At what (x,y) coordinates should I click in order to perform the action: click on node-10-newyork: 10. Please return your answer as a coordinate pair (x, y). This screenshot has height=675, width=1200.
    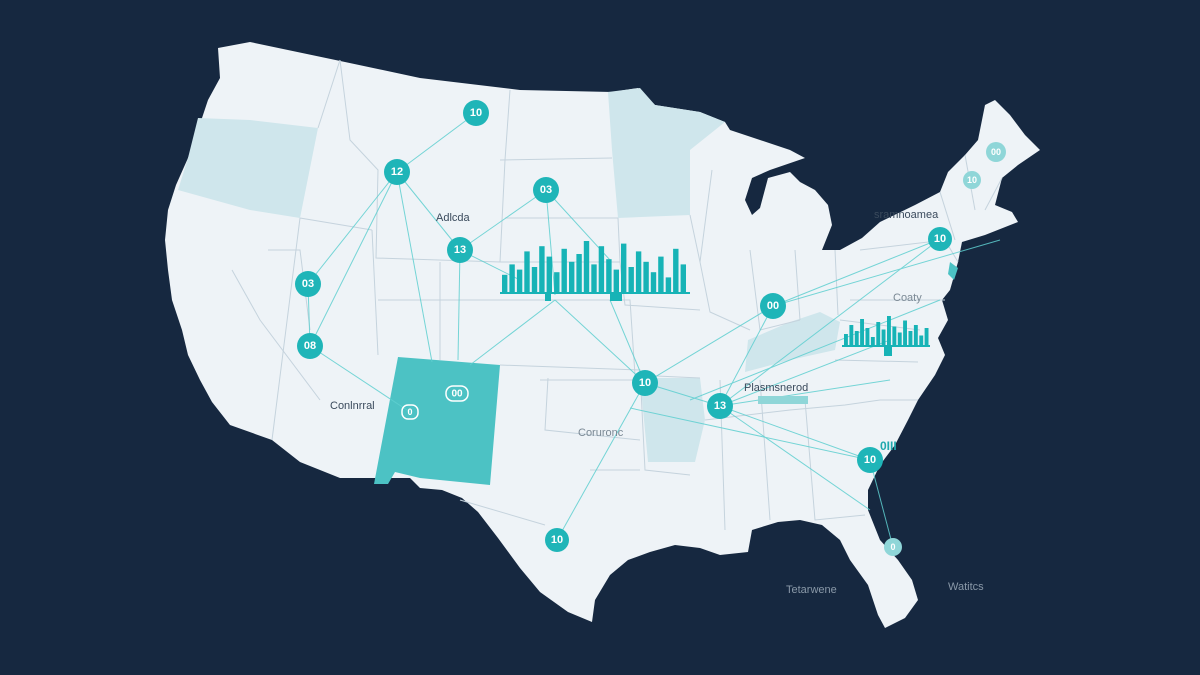
    Looking at the image, I should click on (940, 239).